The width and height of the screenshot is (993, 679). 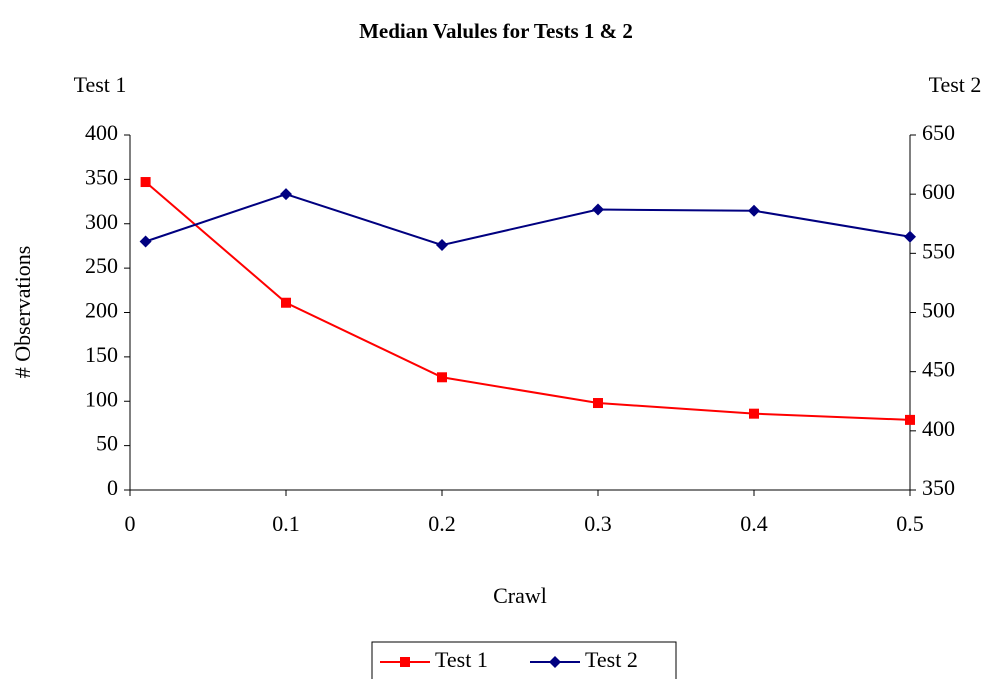 I want to click on y2-tick-label: 400, so click(x=938, y=428).